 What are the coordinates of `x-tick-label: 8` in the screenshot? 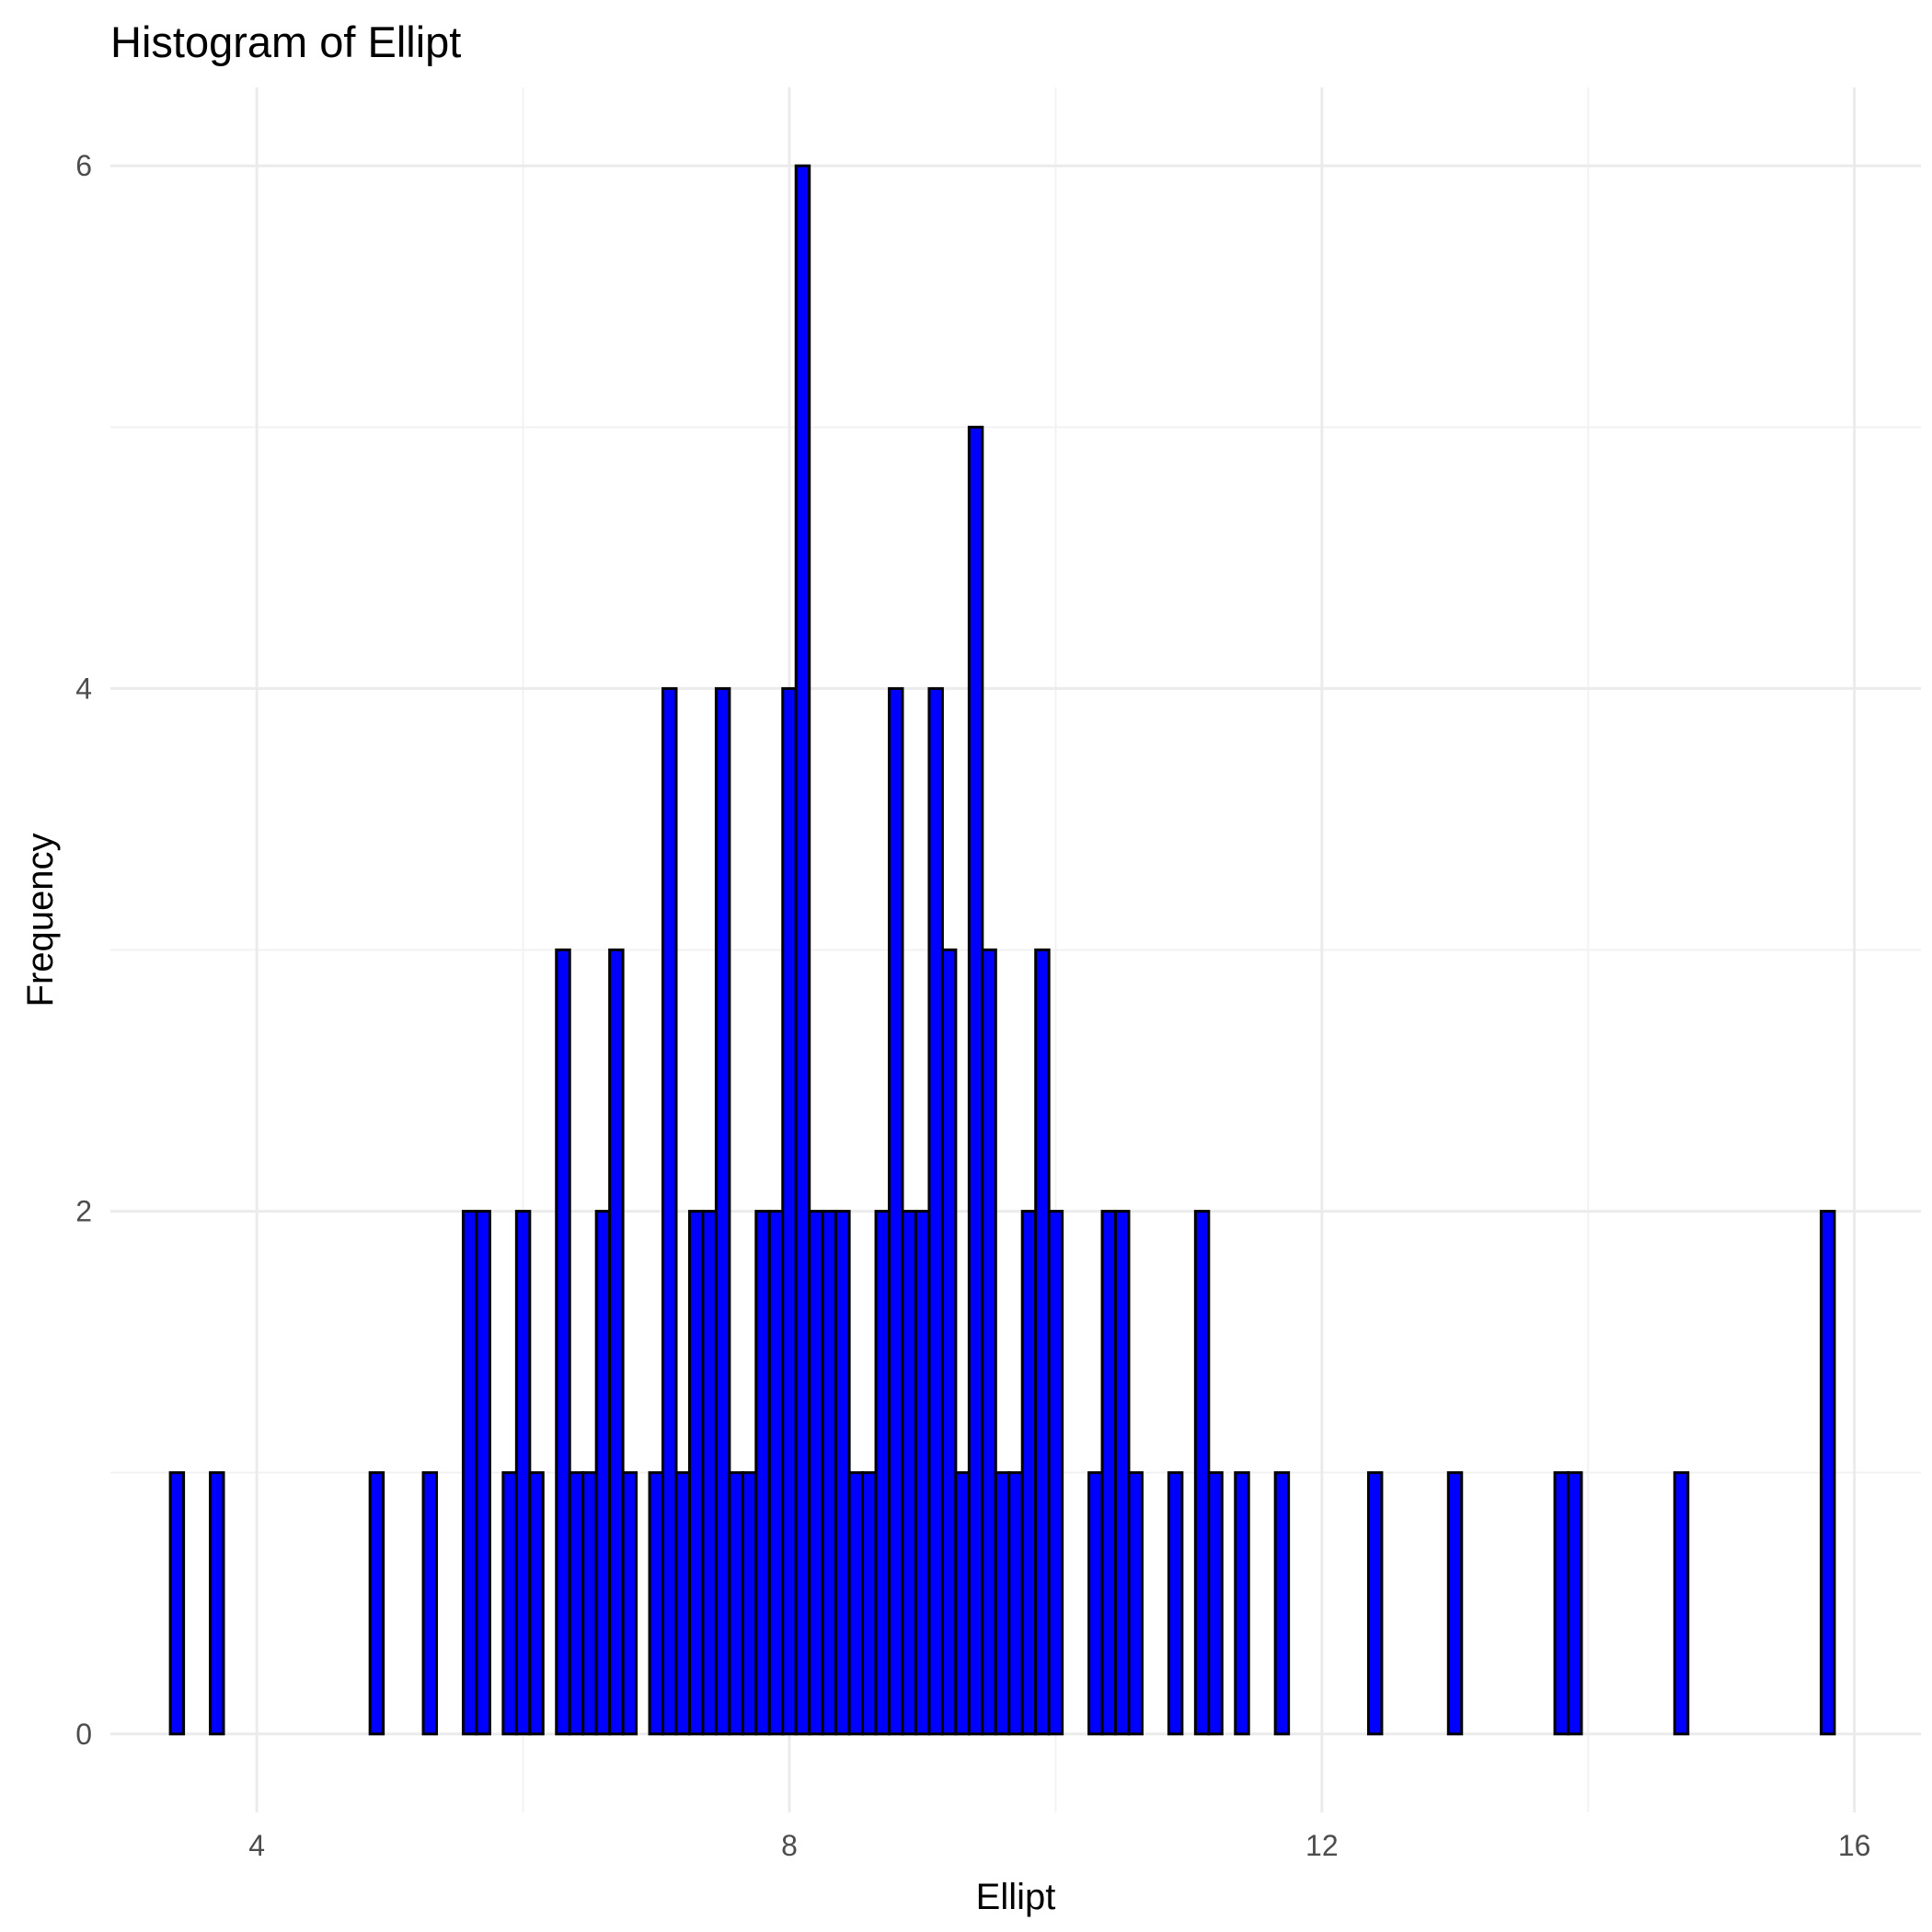 It's located at (789, 1845).